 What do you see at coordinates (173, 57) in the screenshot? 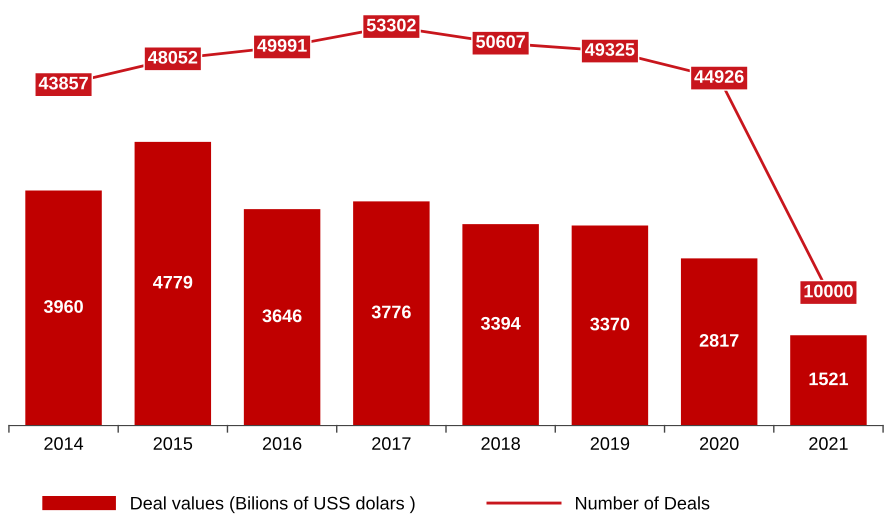
I see `data-label: 48052` at bounding box center [173, 57].